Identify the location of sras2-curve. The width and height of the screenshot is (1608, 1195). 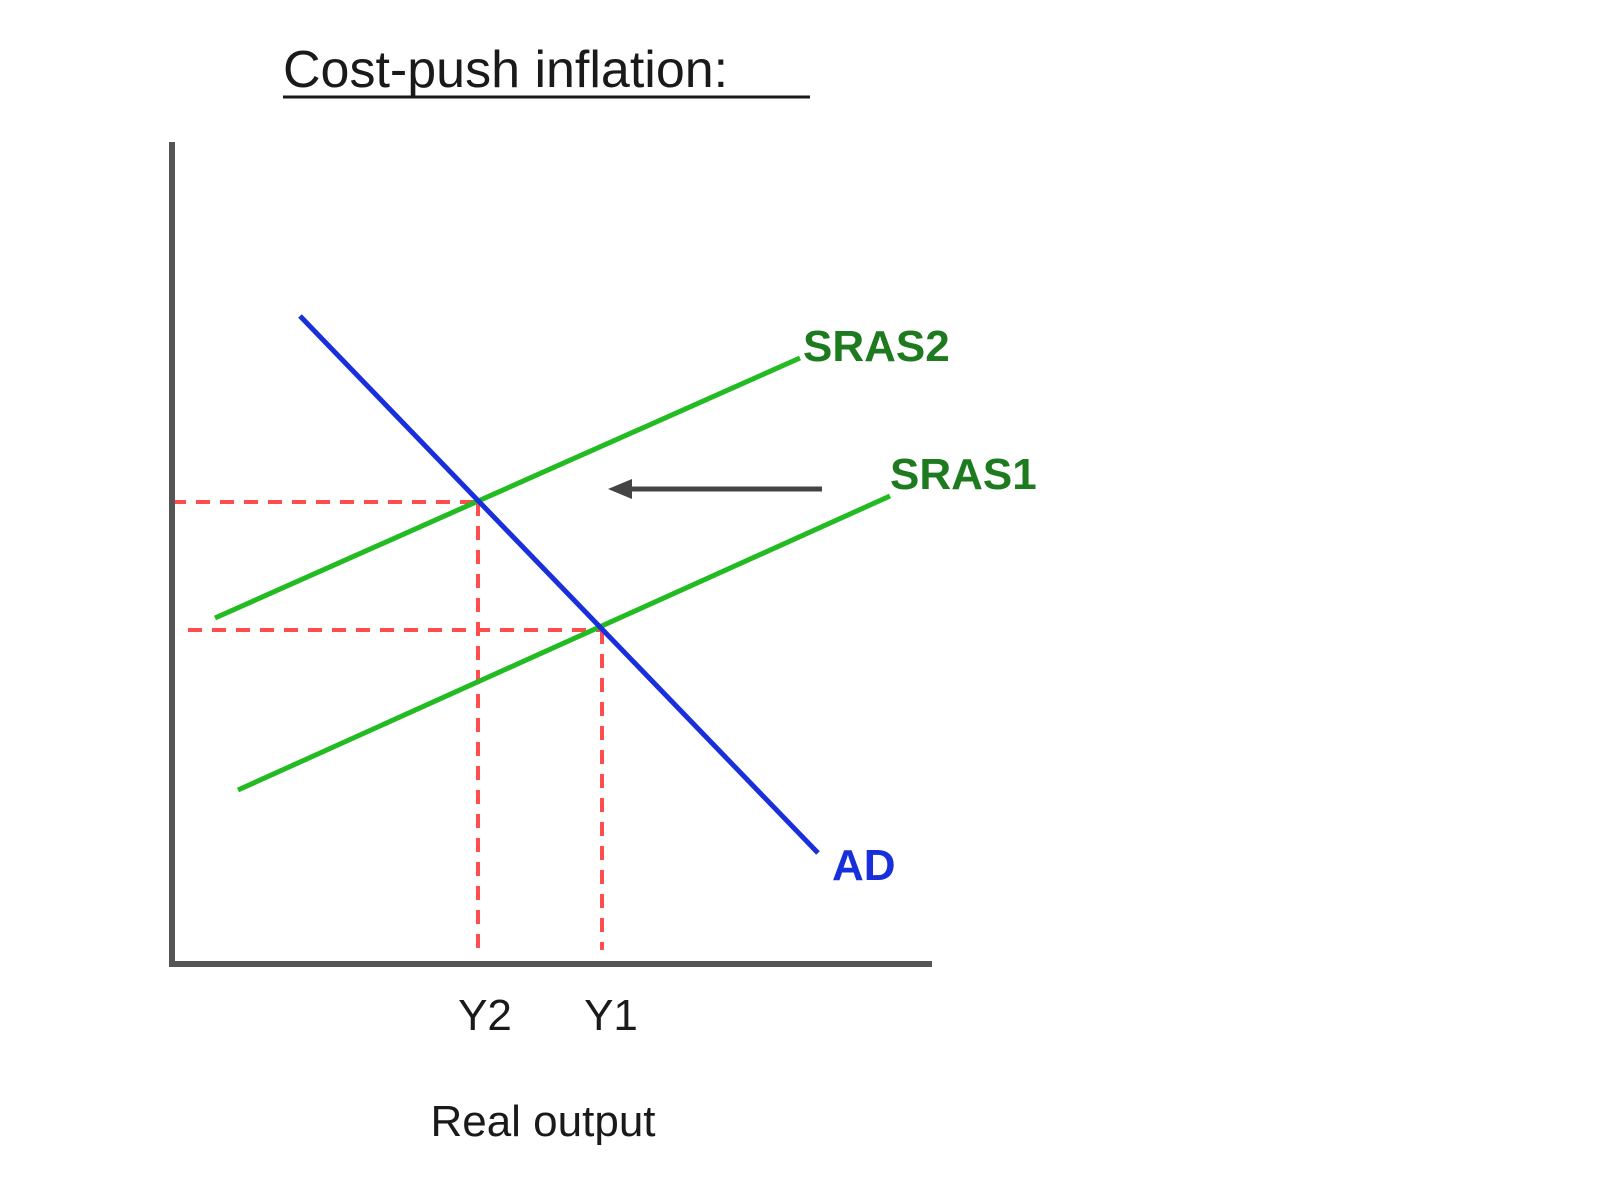
(507, 488).